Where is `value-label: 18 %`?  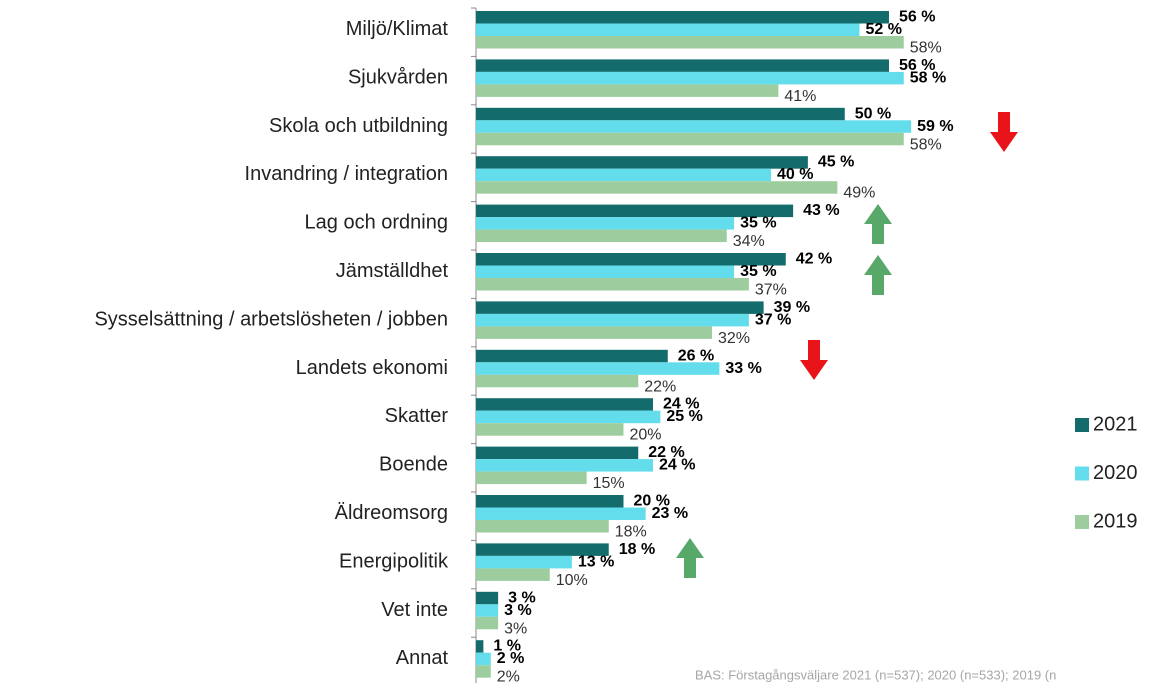 value-label: 18 % is located at coordinates (637, 549).